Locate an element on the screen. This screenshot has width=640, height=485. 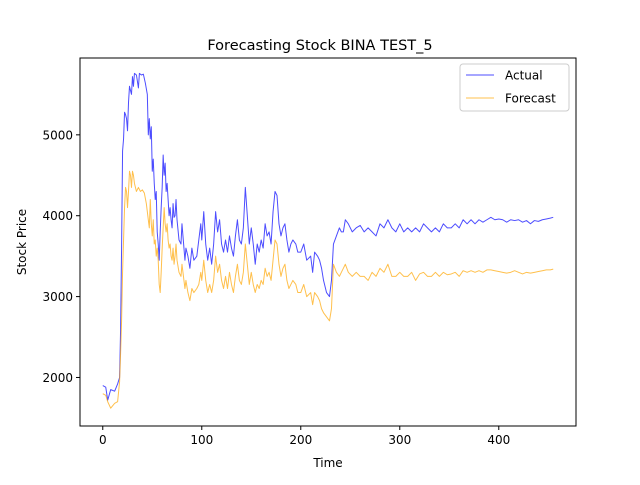
legend-box is located at coordinates (514, 87).